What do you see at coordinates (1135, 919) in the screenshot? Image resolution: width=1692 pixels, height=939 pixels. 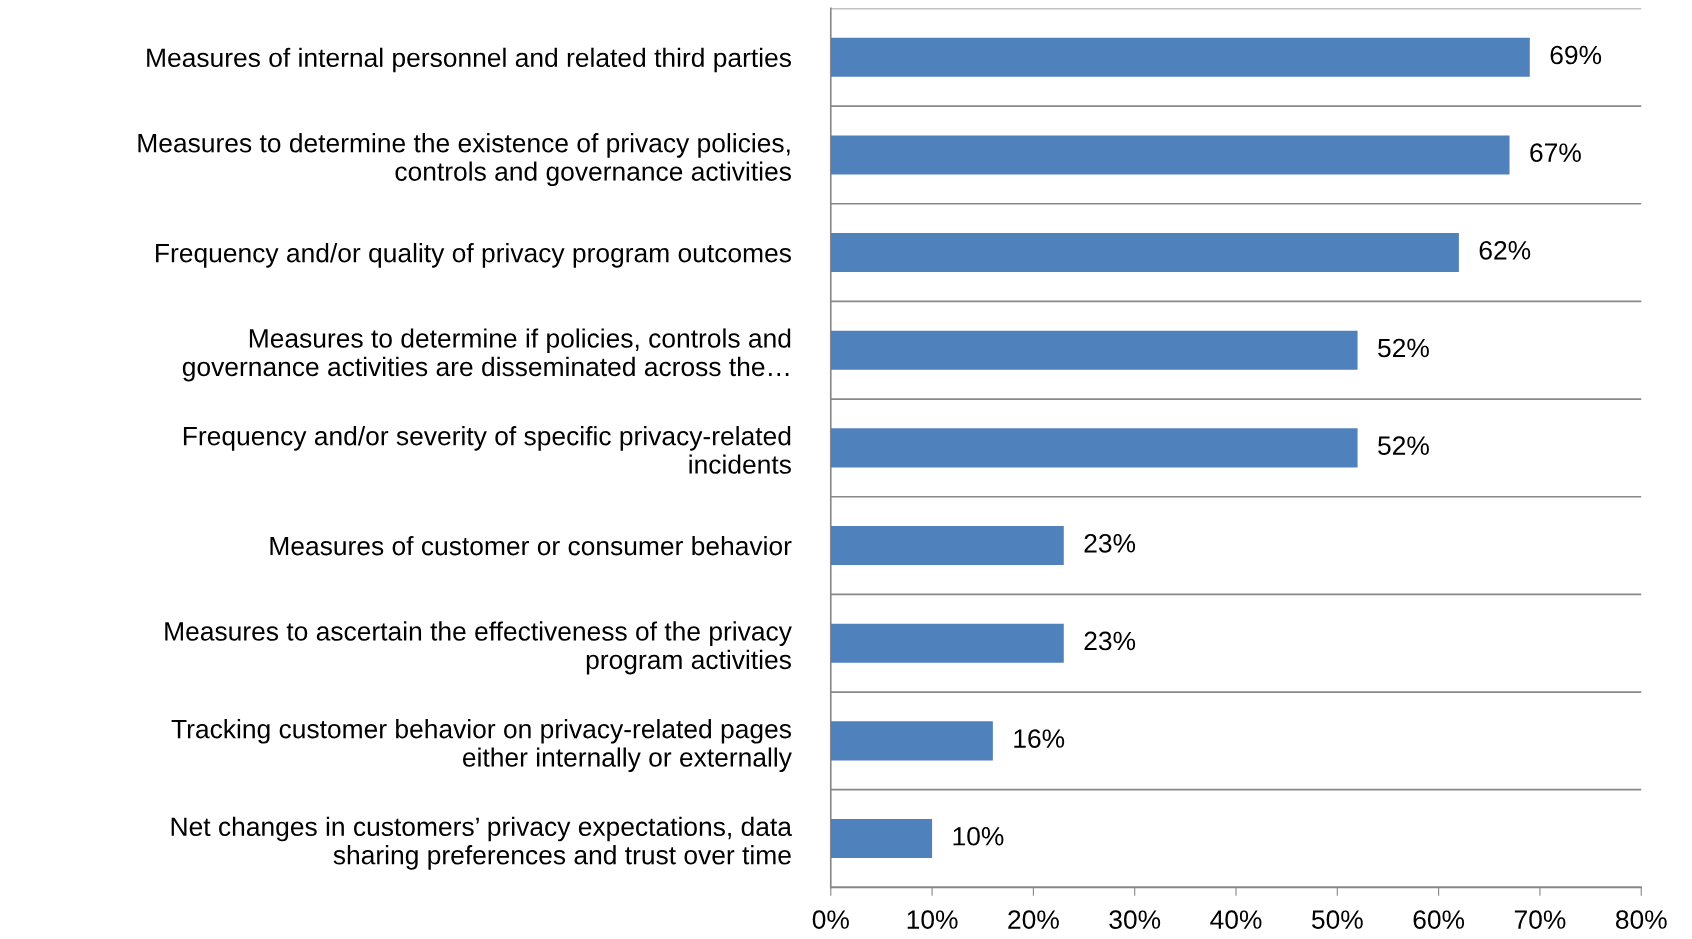 I see `x-tick-label: 30%` at bounding box center [1135, 919].